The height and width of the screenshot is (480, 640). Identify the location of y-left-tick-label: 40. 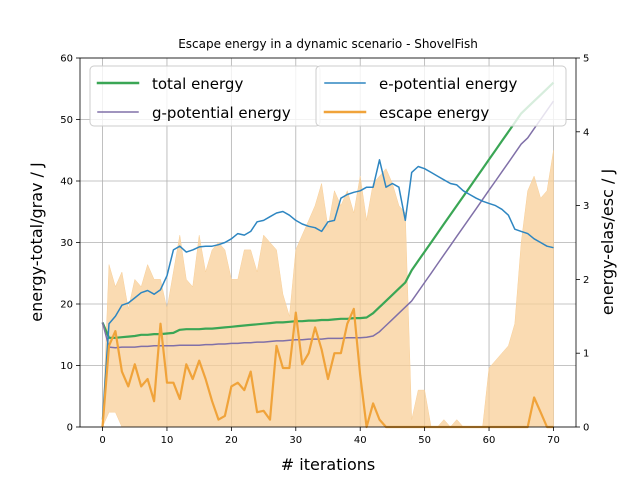
(66, 182).